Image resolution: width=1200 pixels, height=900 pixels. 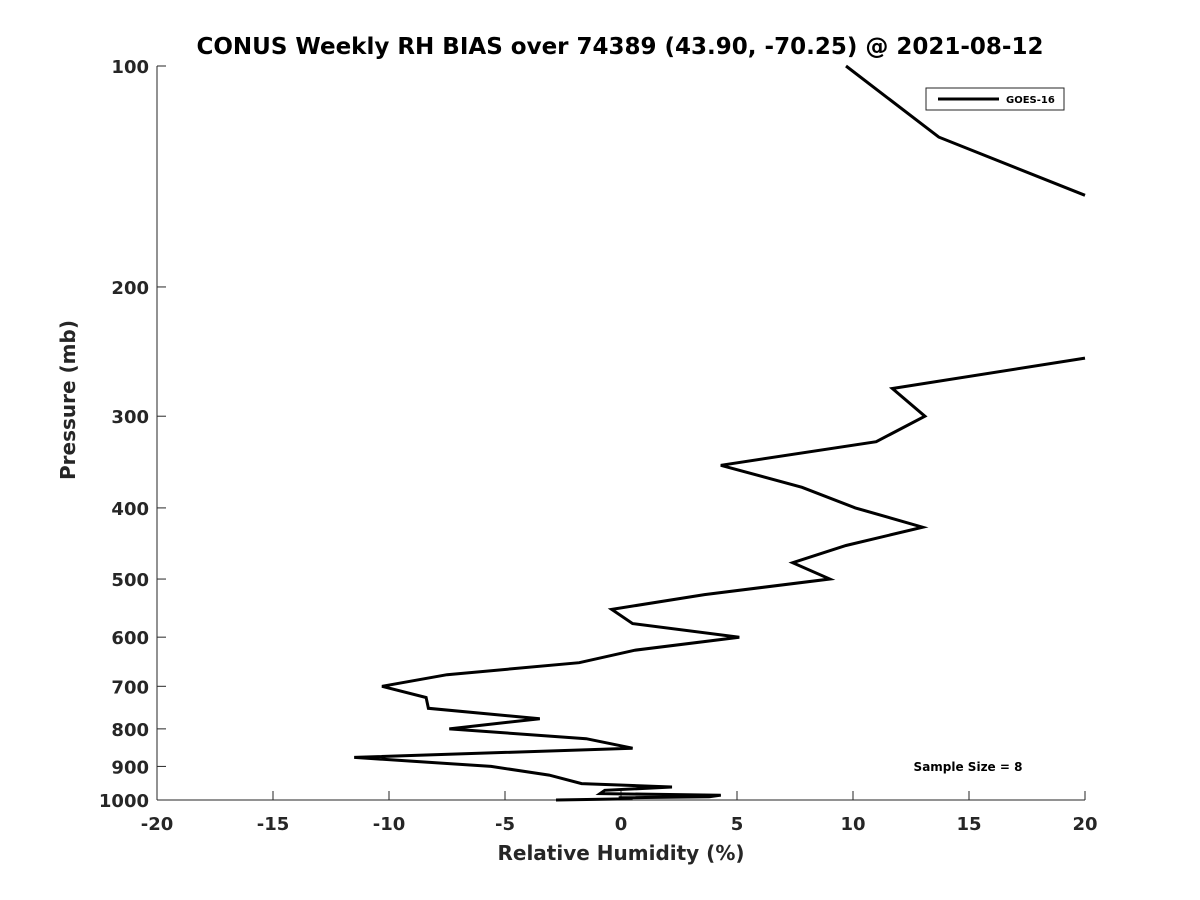 I want to click on x-tick-label: -10, so click(x=389, y=824).